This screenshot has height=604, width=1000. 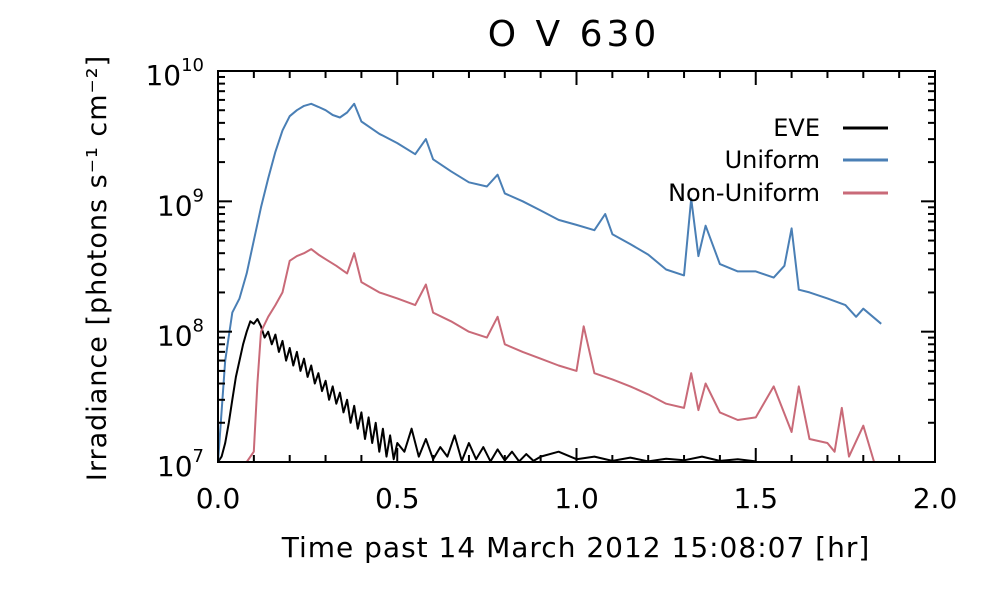 I want to click on legend: EVE Uniform Non-Uniform, so click(x=778, y=160).